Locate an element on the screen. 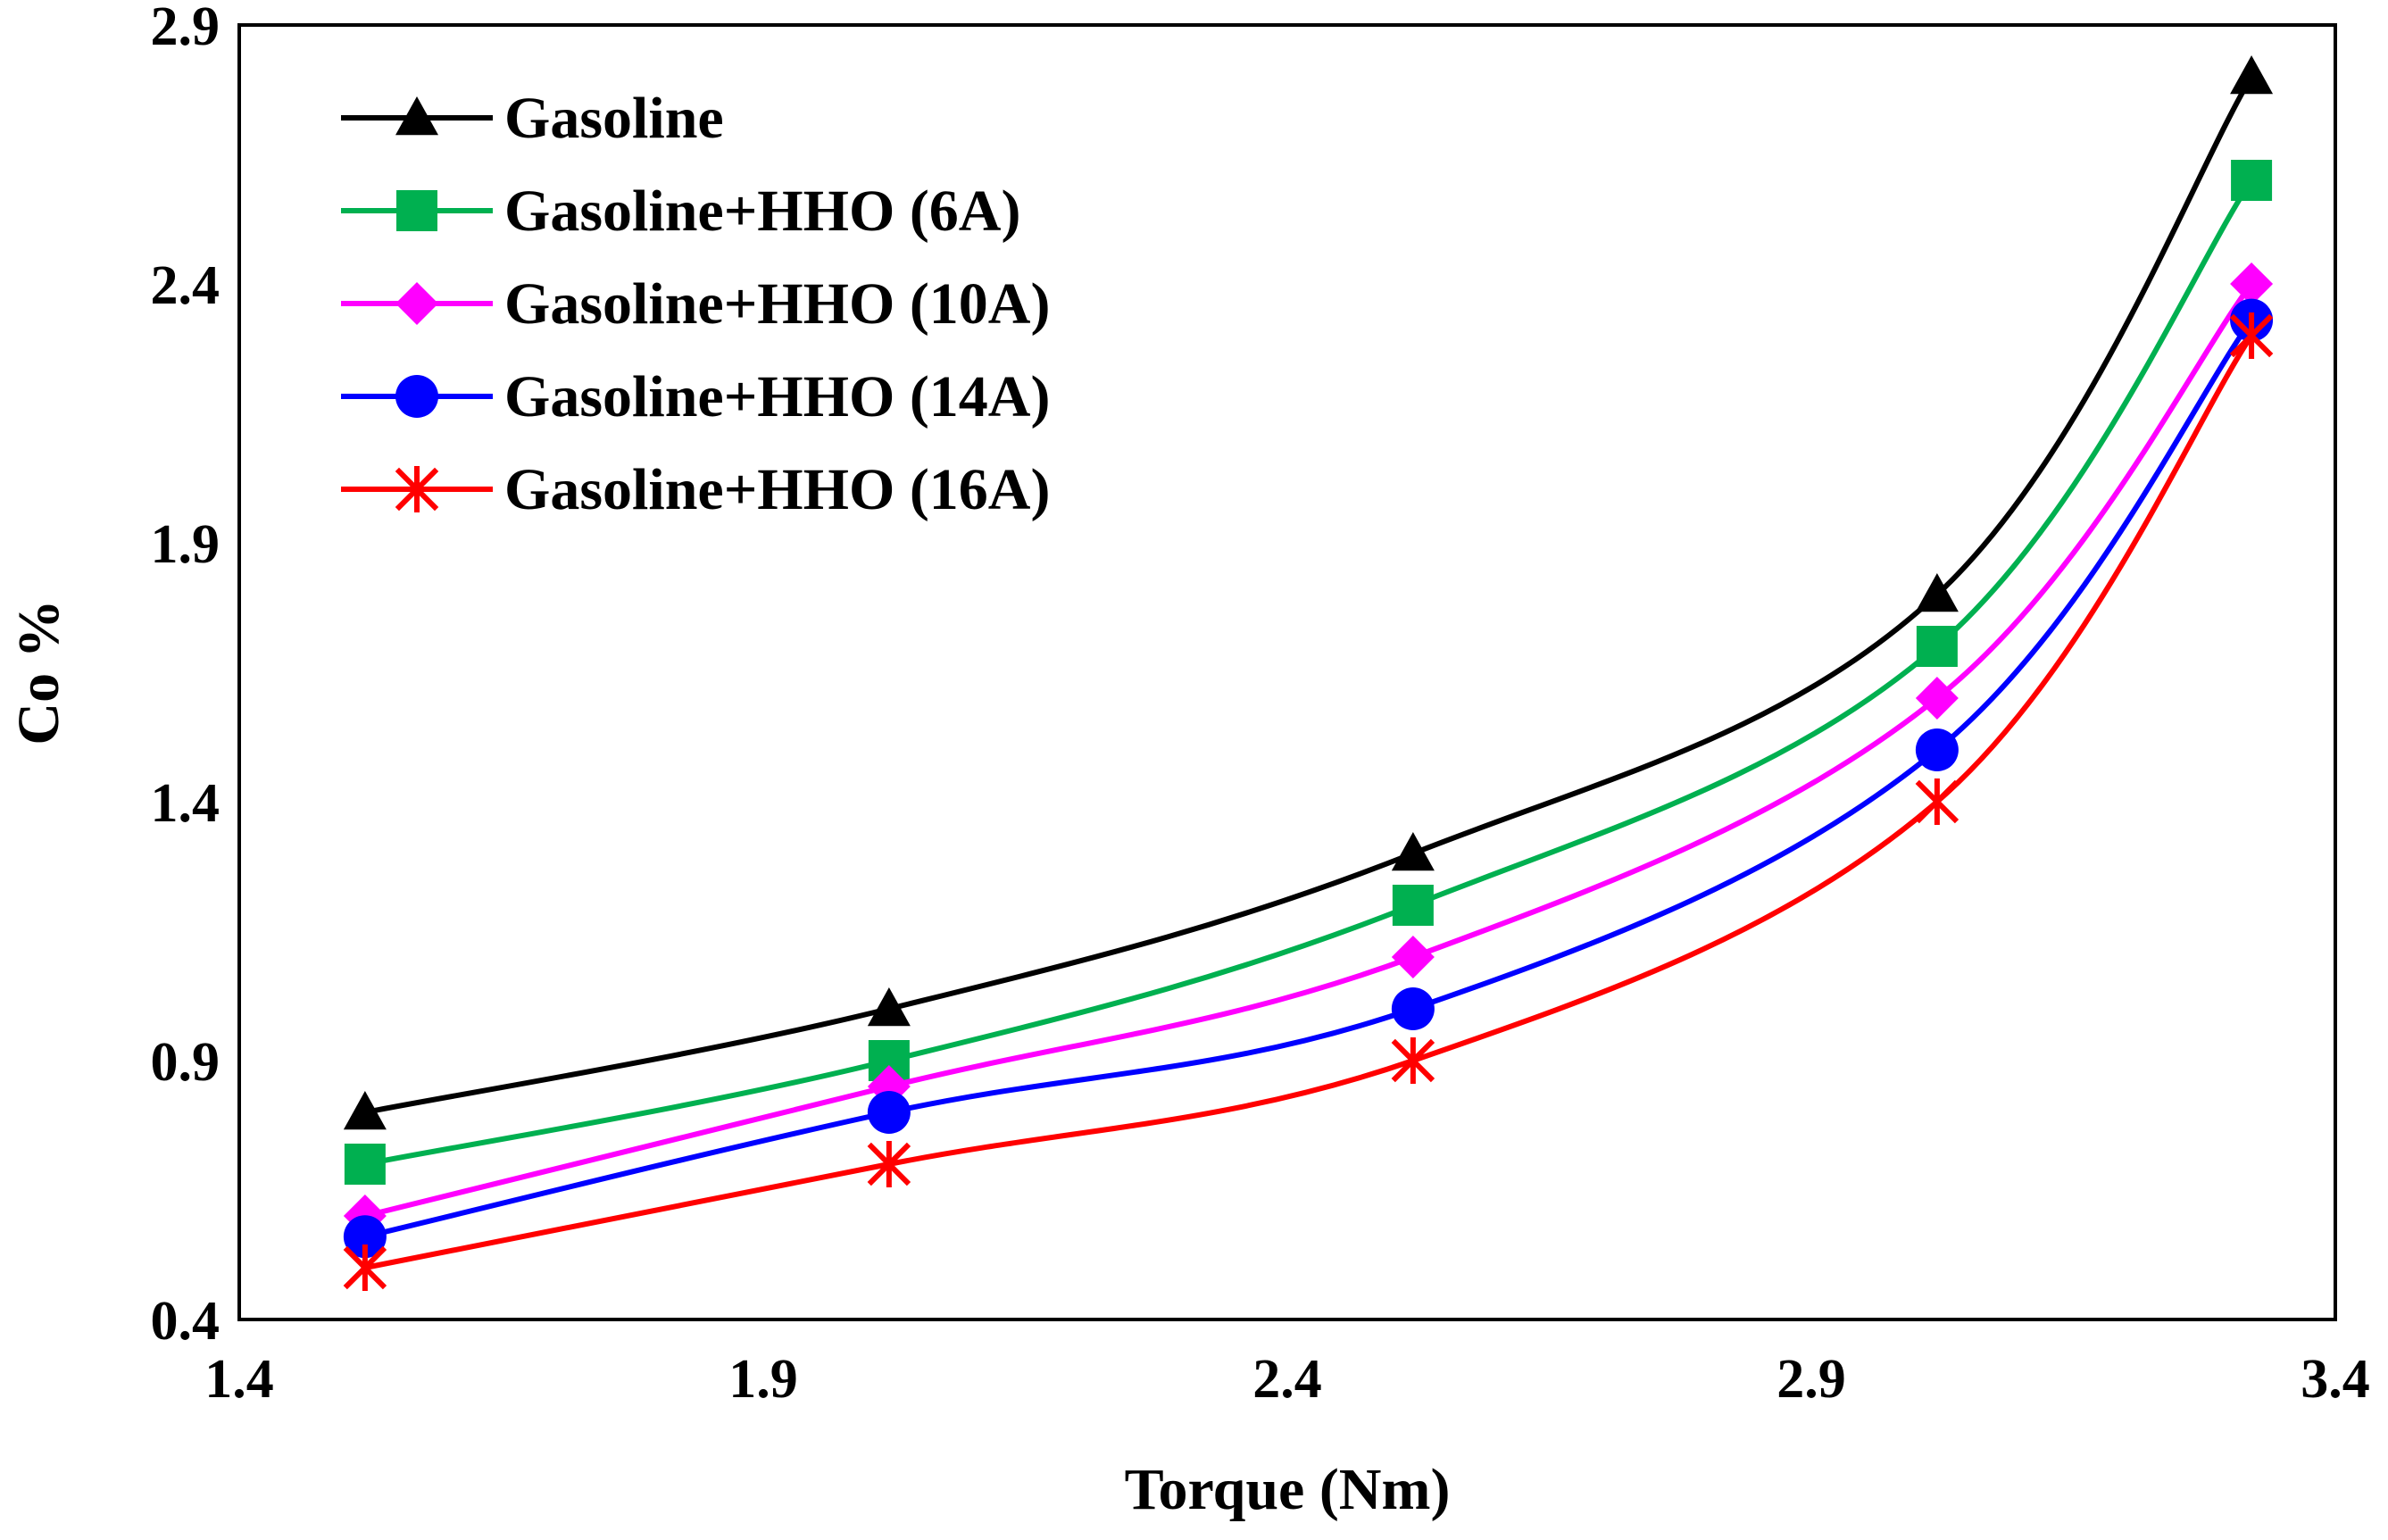 Image resolution: width=2388 pixels, height=1540 pixels. legend-item: Gasoline+HHO (10A) is located at coordinates (695, 304).